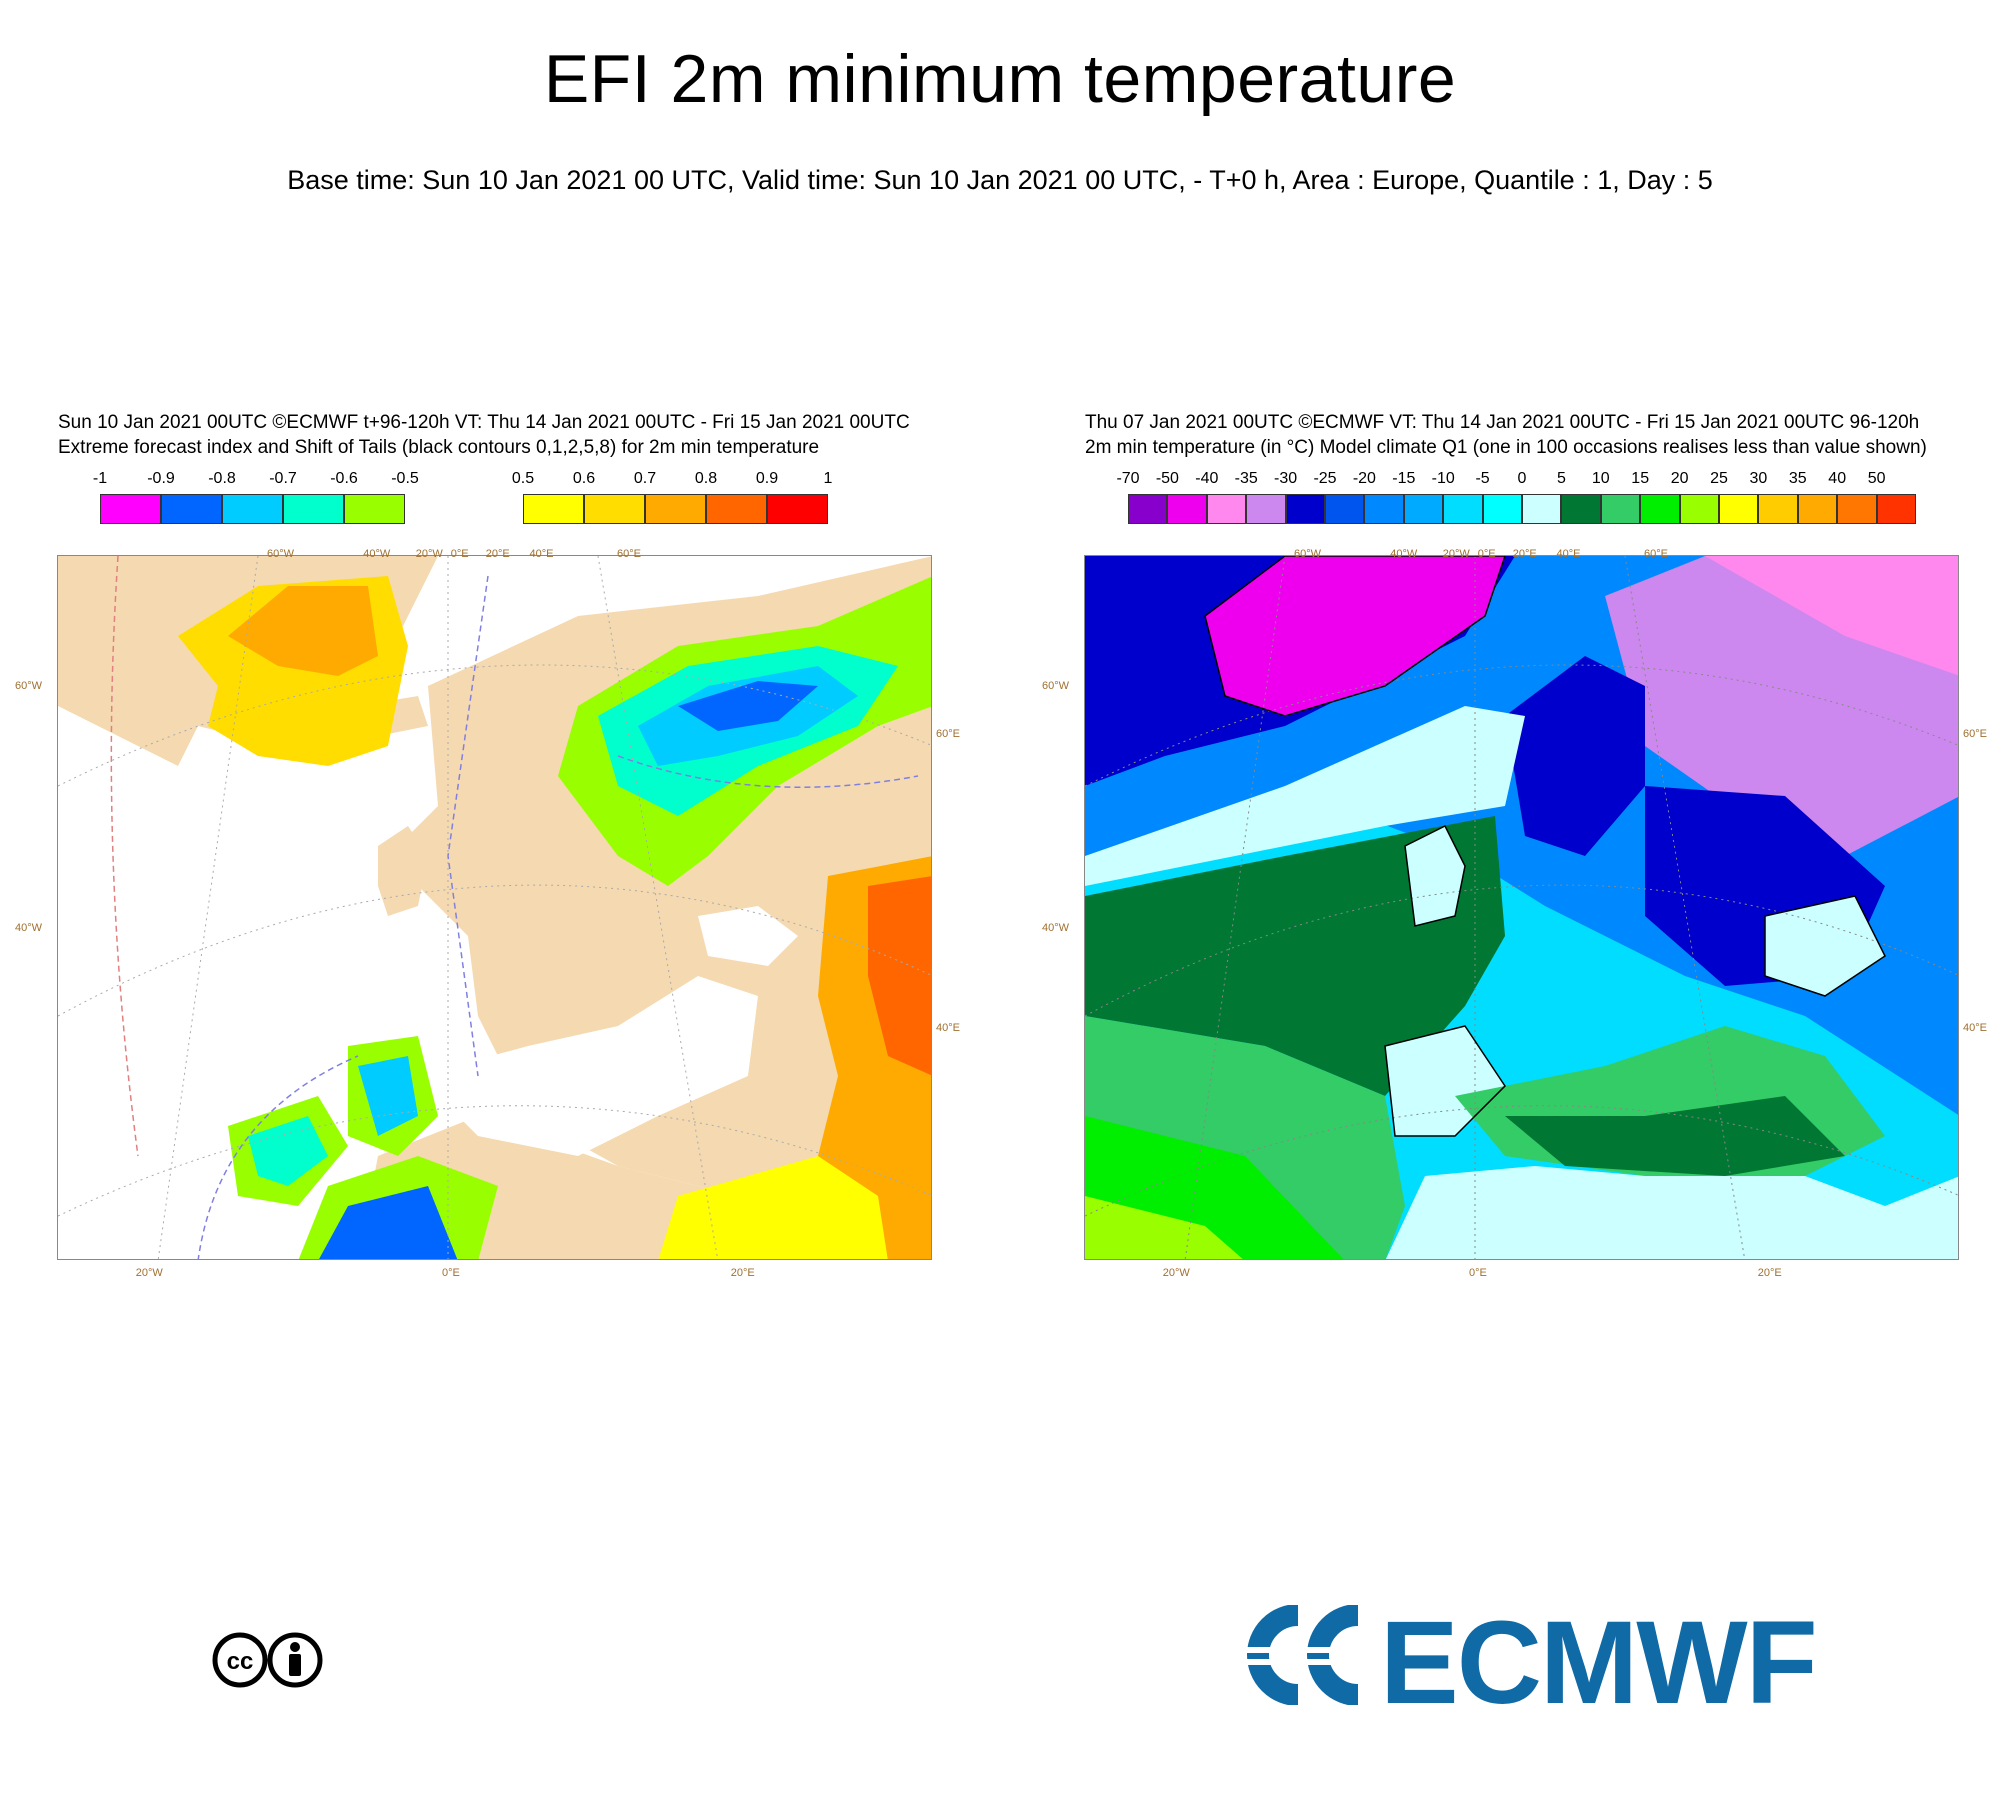 This screenshot has width=2000, height=1800. What do you see at coordinates (1568, 554) in the screenshot?
I see `lon-label-top: 40°E` at bounding box center [1568, 554].